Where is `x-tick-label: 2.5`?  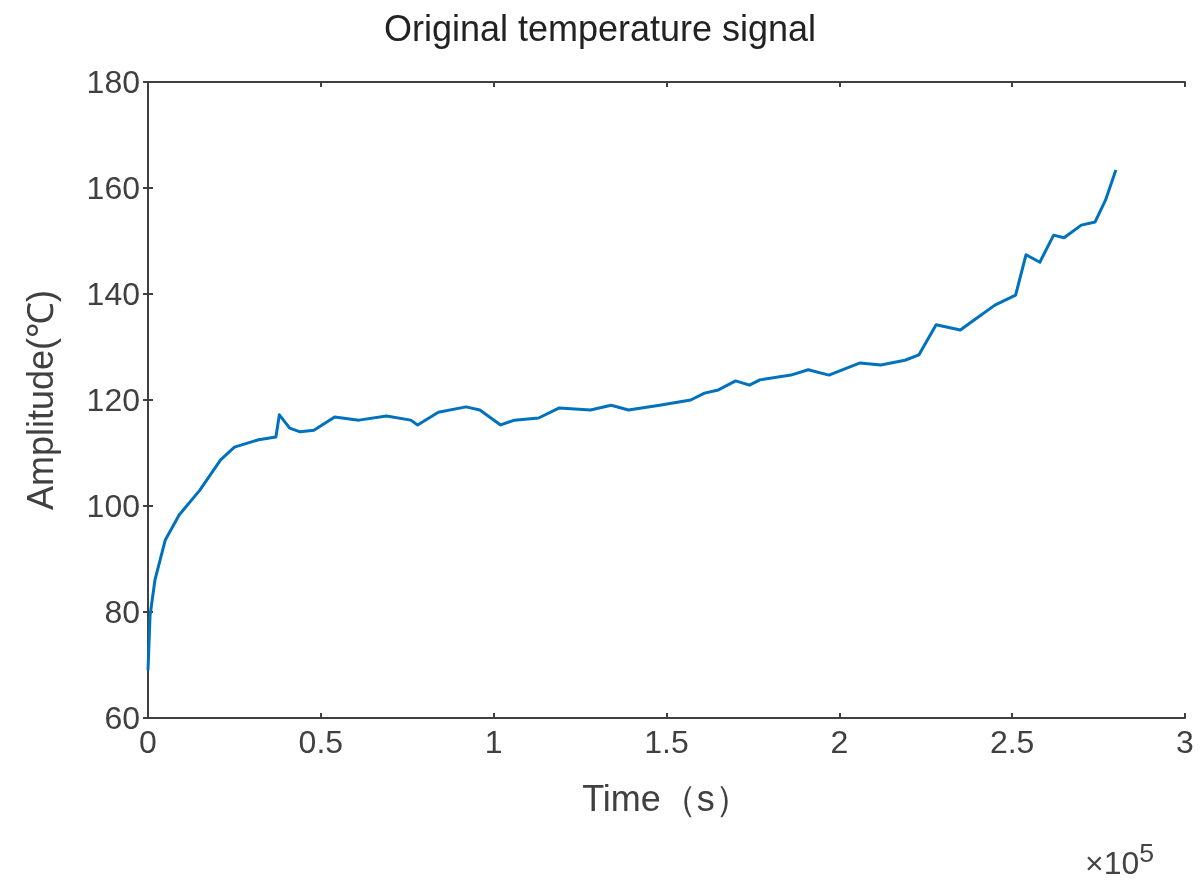 x-tick-label: 2.5 is located at coordinates (1012, 742).